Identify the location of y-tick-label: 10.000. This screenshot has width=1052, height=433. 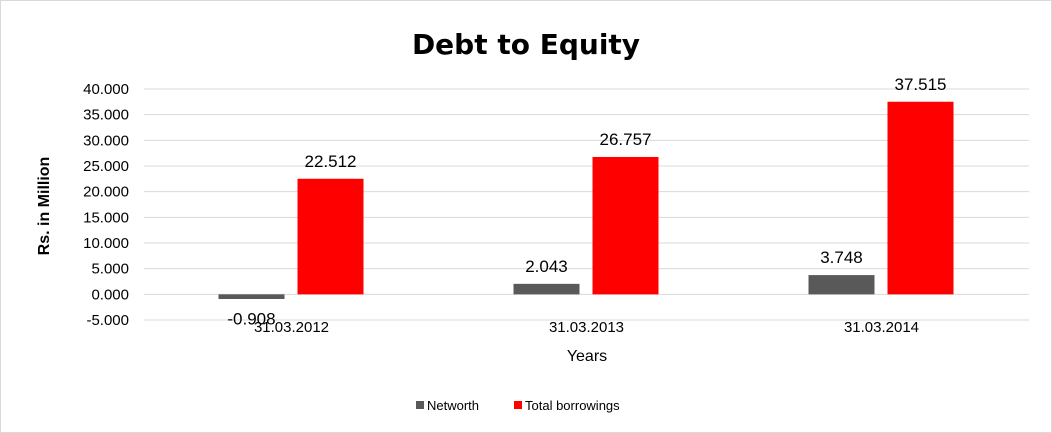
(106, 243).